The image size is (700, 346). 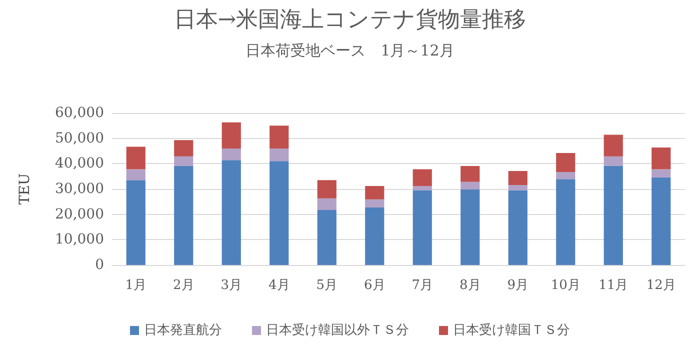 I want to click on chart-subtitle: 日本荷受地ベース 1月～12月, so click(x=350, y=51).